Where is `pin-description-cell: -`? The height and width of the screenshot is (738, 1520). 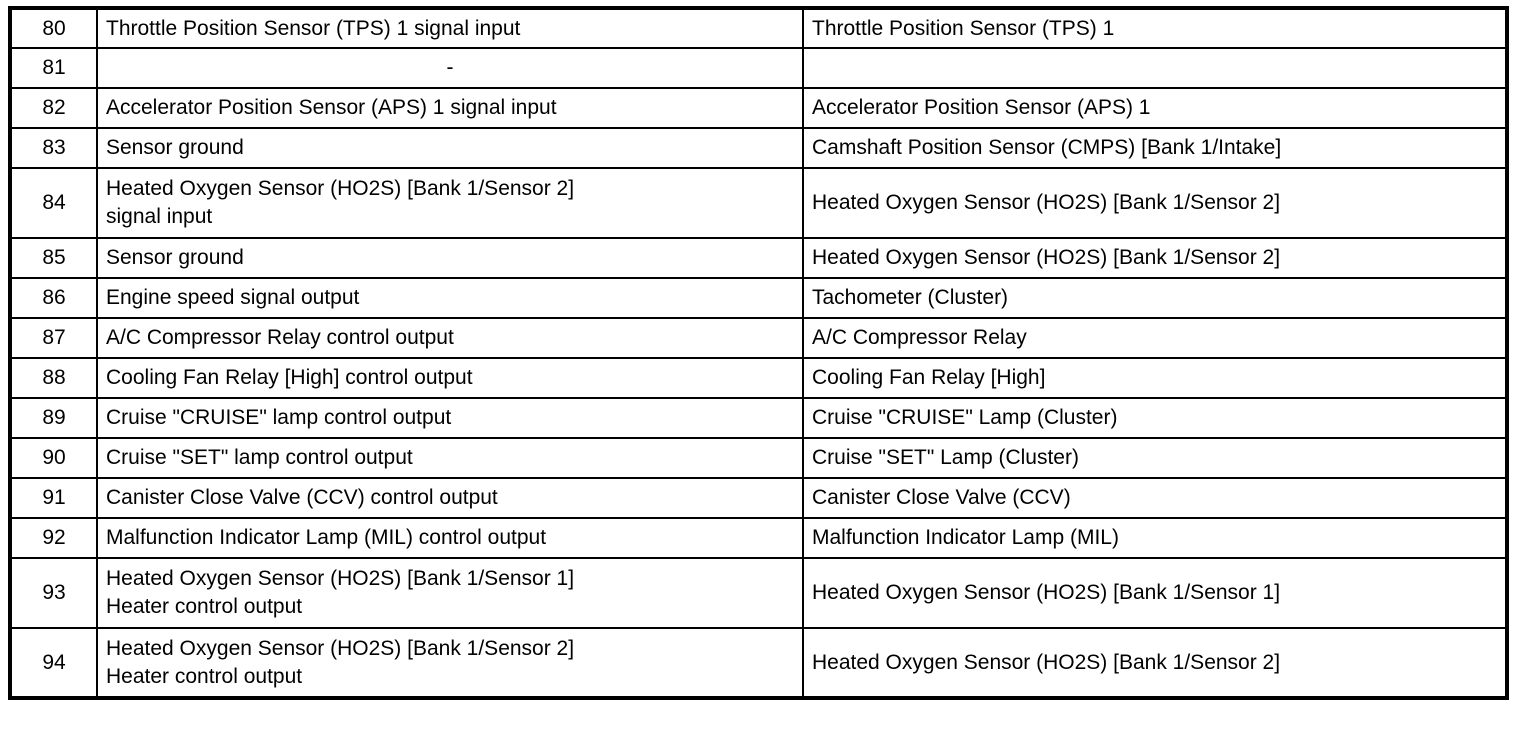
pin-description-cell: - is located at coordinates (450, 68).